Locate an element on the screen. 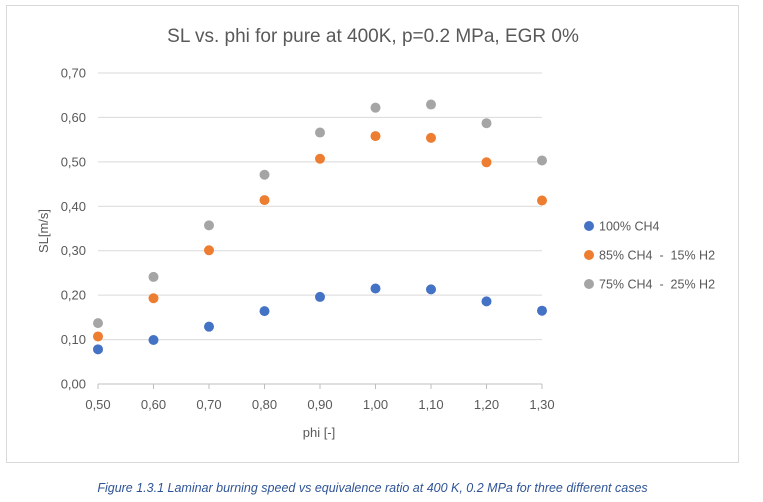 The image size is (763, 502). y-tick-label: 0,20 is located at coordinates (73, 295).